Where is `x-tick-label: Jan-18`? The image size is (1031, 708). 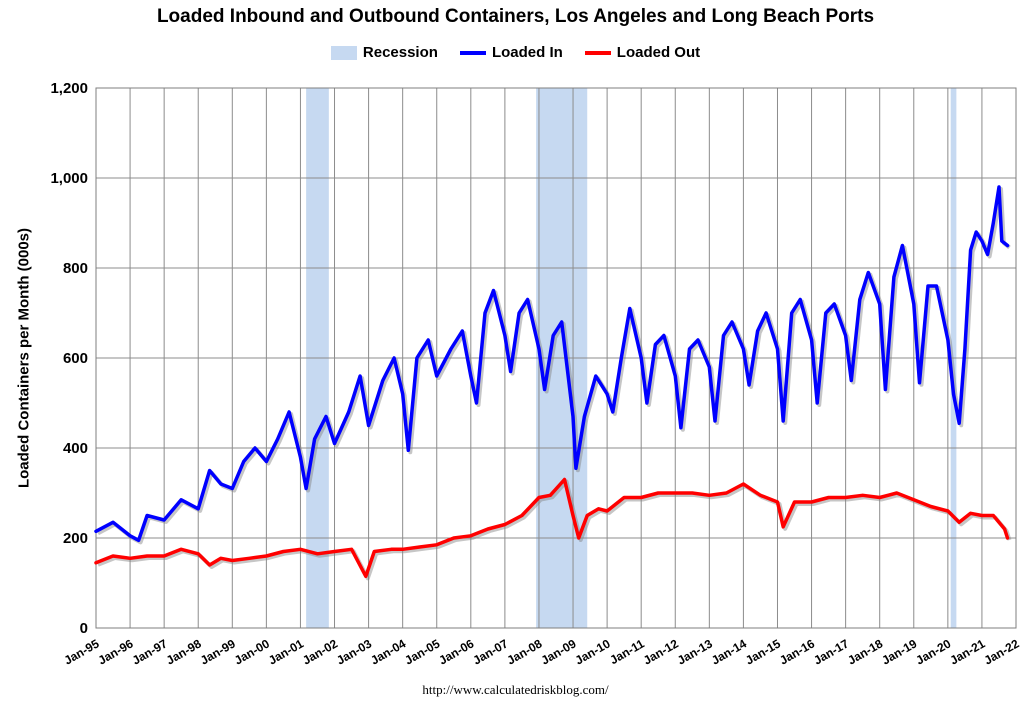
x-tick-label: Jan-18 is located at coordinates (865, 651).